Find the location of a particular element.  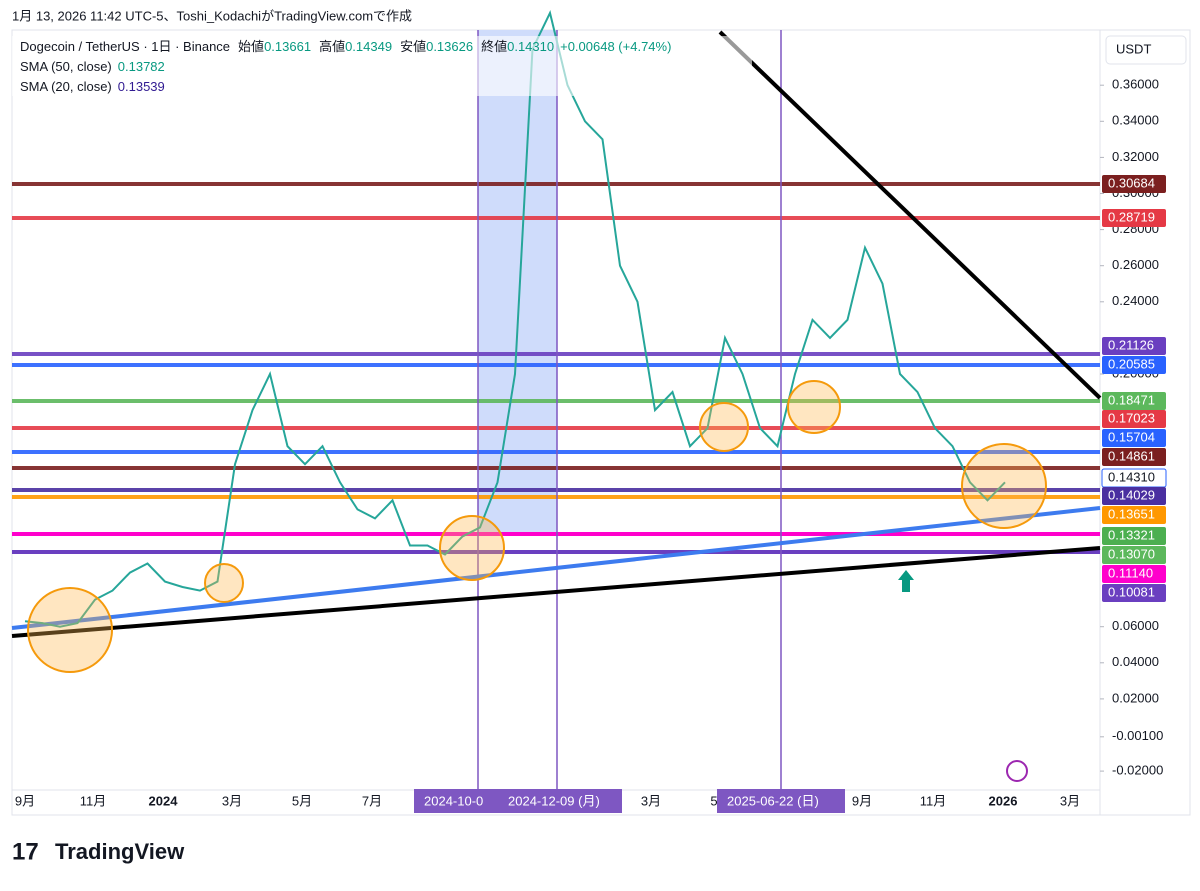

price-tag-label: 0.28719 is located at coordinates (1131, 216).